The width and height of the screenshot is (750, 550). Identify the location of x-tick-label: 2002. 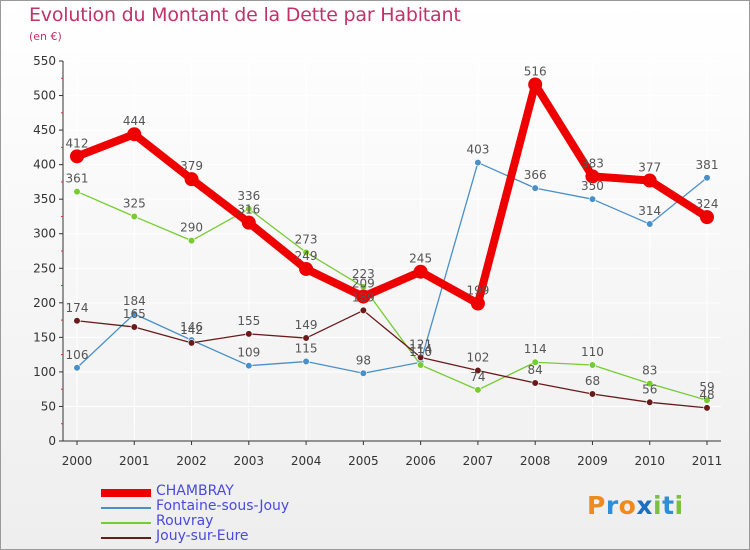
(191, 461).